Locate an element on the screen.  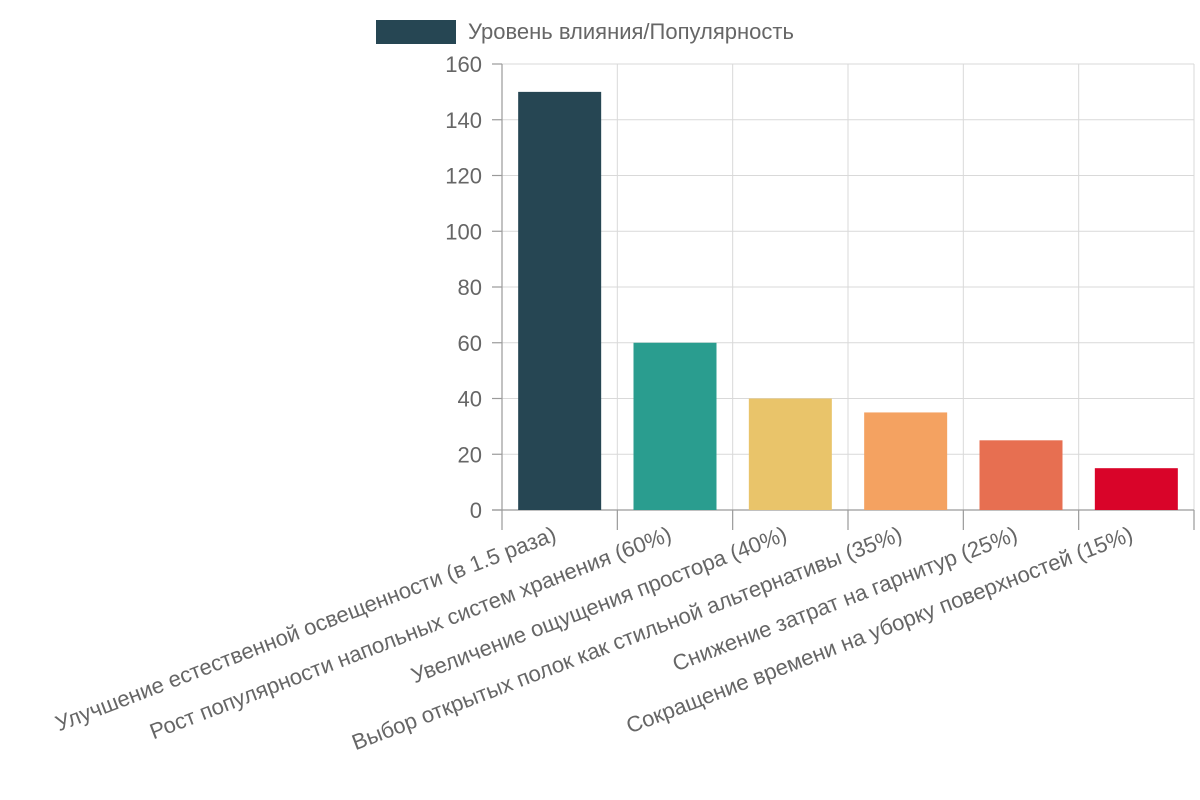
y-tick-label: 100 is located at coordinates (463, 231).